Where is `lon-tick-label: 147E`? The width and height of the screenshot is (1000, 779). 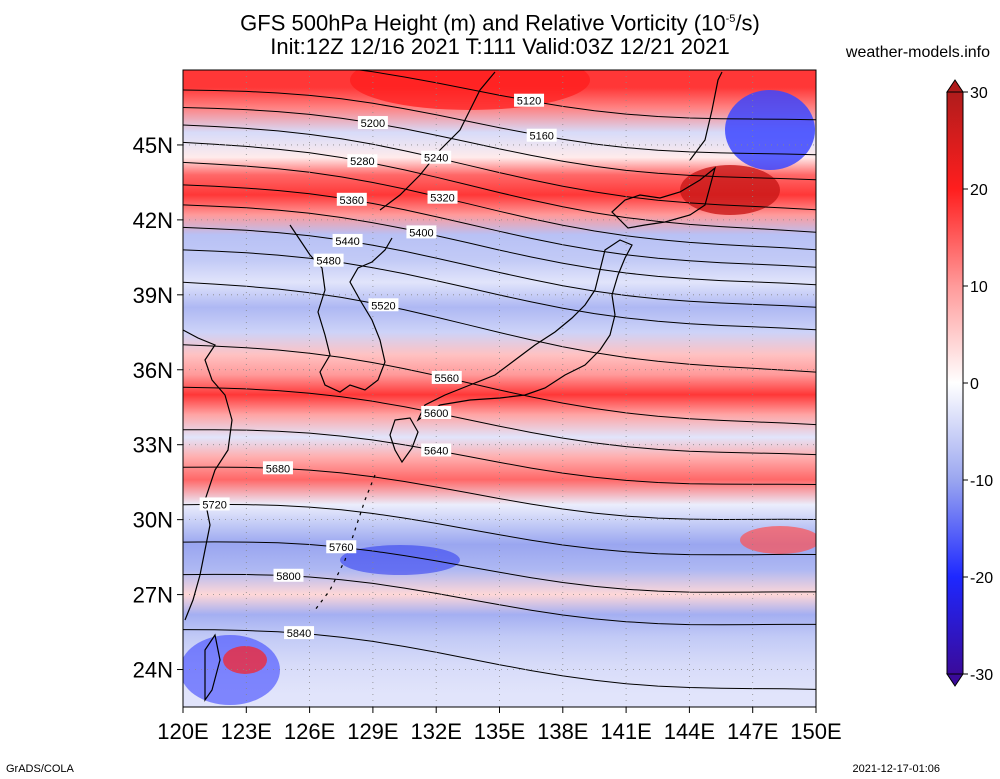 lon-tick-label: 147E is located at coordinates (752, 731).